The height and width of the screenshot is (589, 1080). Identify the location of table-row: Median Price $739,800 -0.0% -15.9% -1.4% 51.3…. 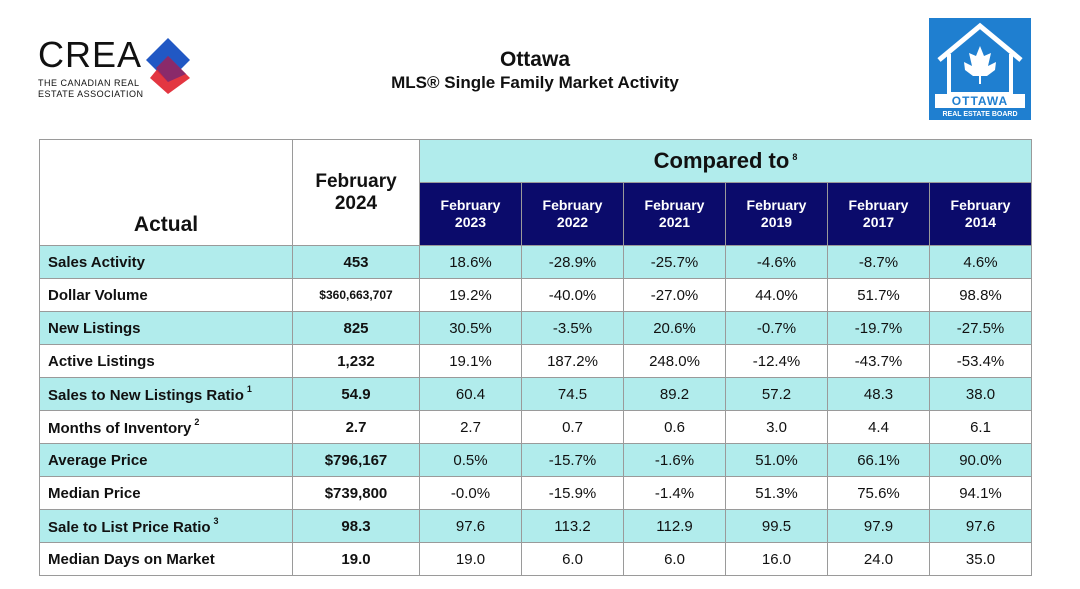
(535, 493).